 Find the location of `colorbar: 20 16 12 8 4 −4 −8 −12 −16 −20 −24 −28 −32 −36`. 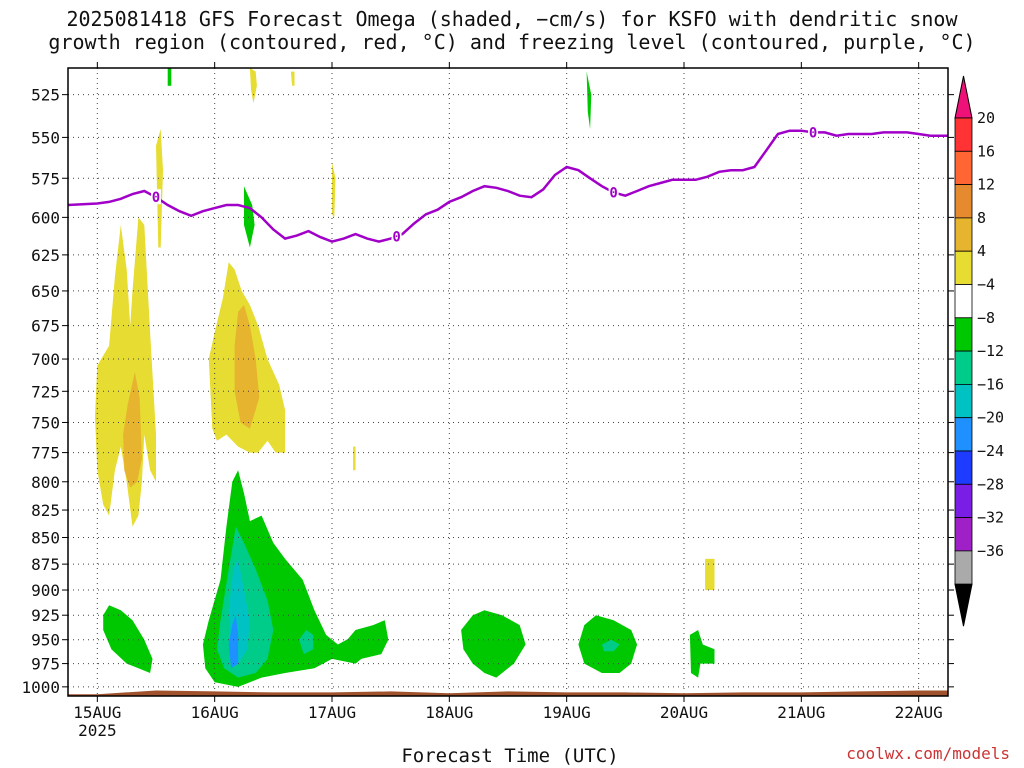

colorbar: 20 16 12 8 4 −4 −8 −12 −16 −20 −24 −28 −32 −36 is located at coordinates (979, 351).